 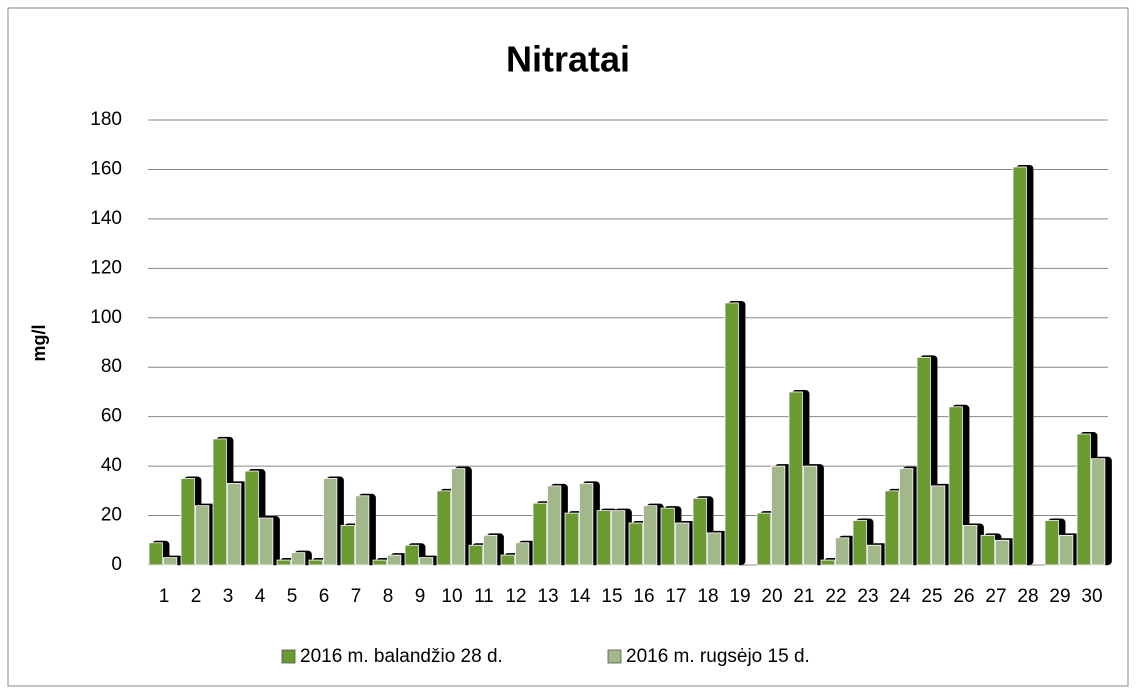 What do you see at coordinates (963, 596) in the screenshot?
I see `x-tick-label: 26` at bounding box center [963, 596].